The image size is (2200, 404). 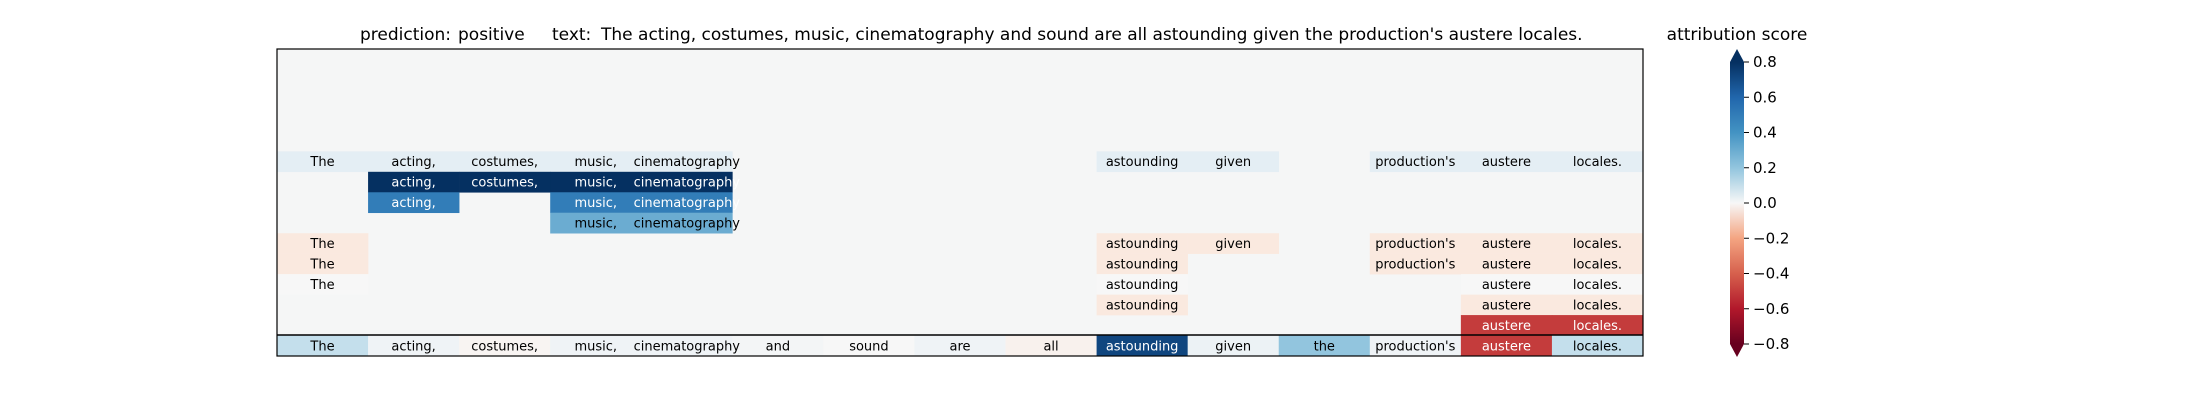 What do you see at coordinates (1737, 203) in the screenshot?
I see `colorbar-bar` at bounding box center [1737, 203].